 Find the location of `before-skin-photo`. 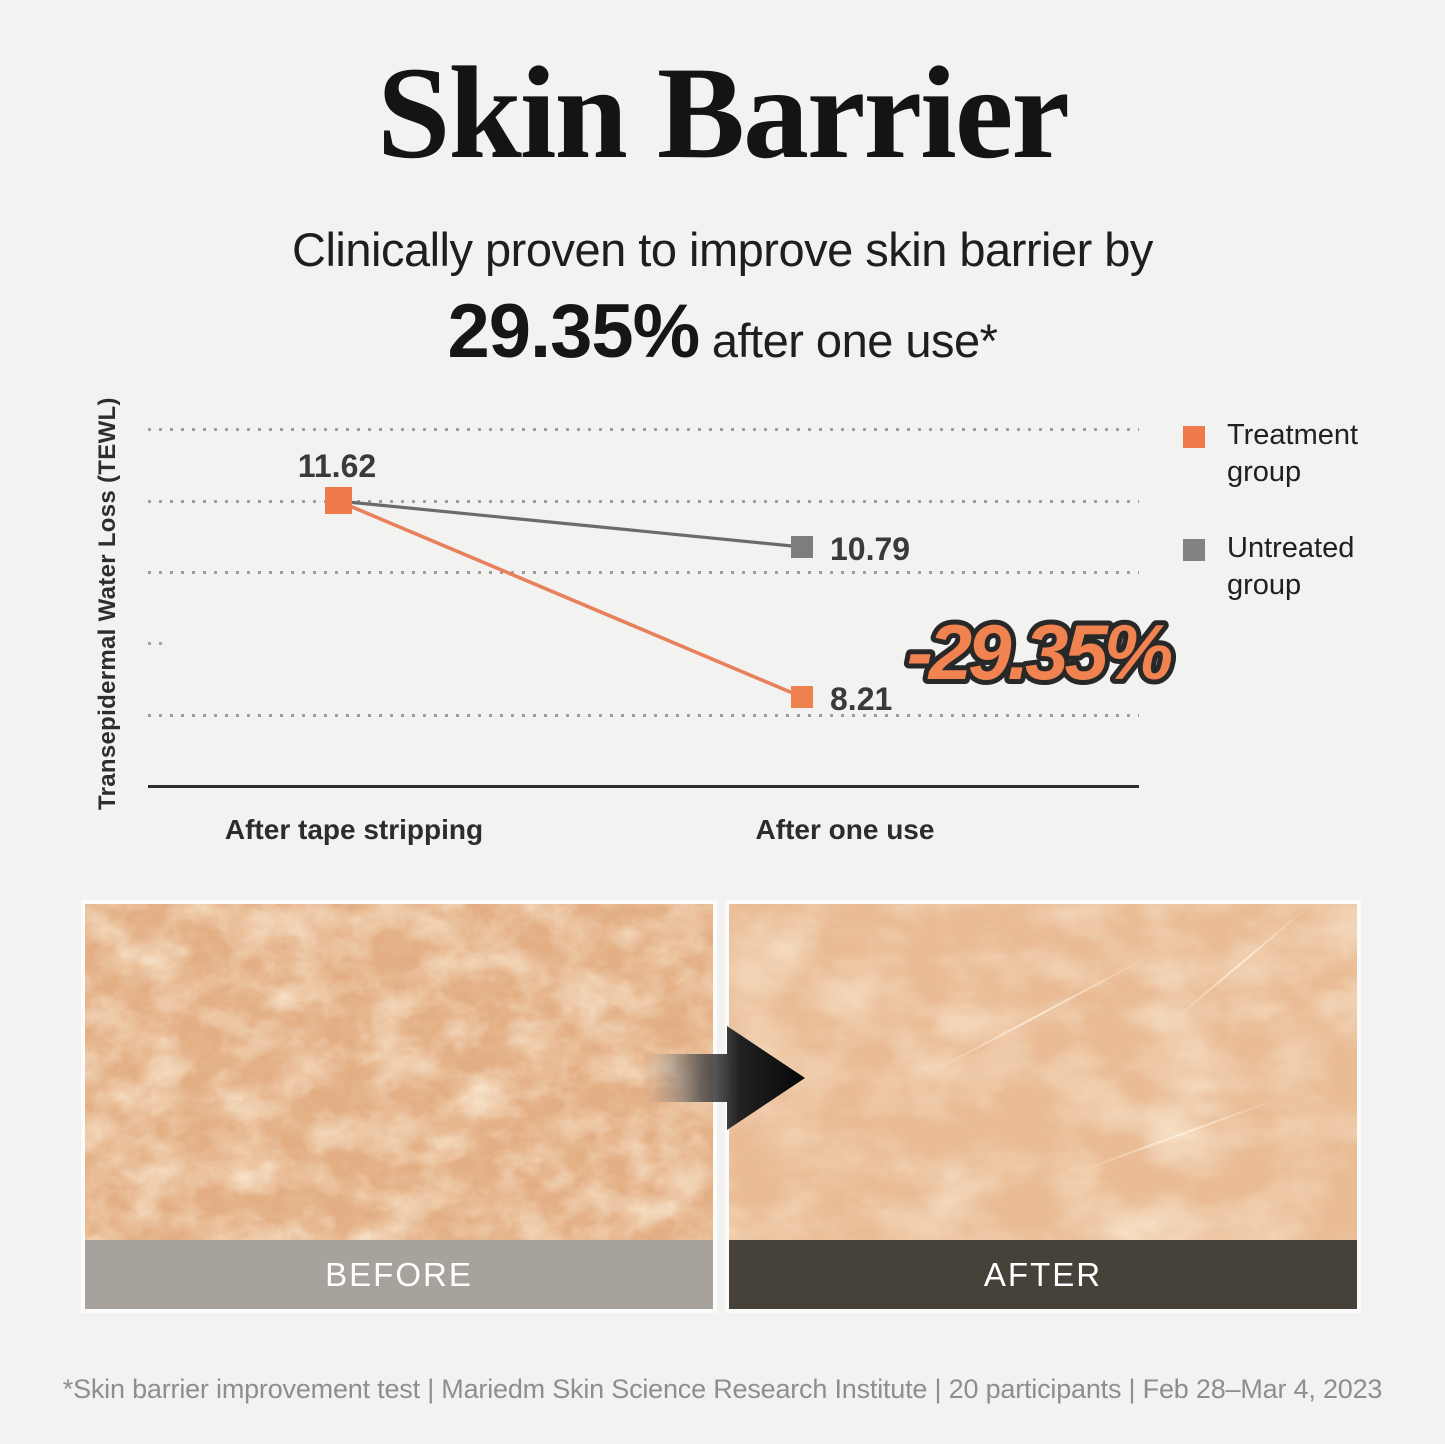

before-skin-photo is located at coordinates (399, 1072).